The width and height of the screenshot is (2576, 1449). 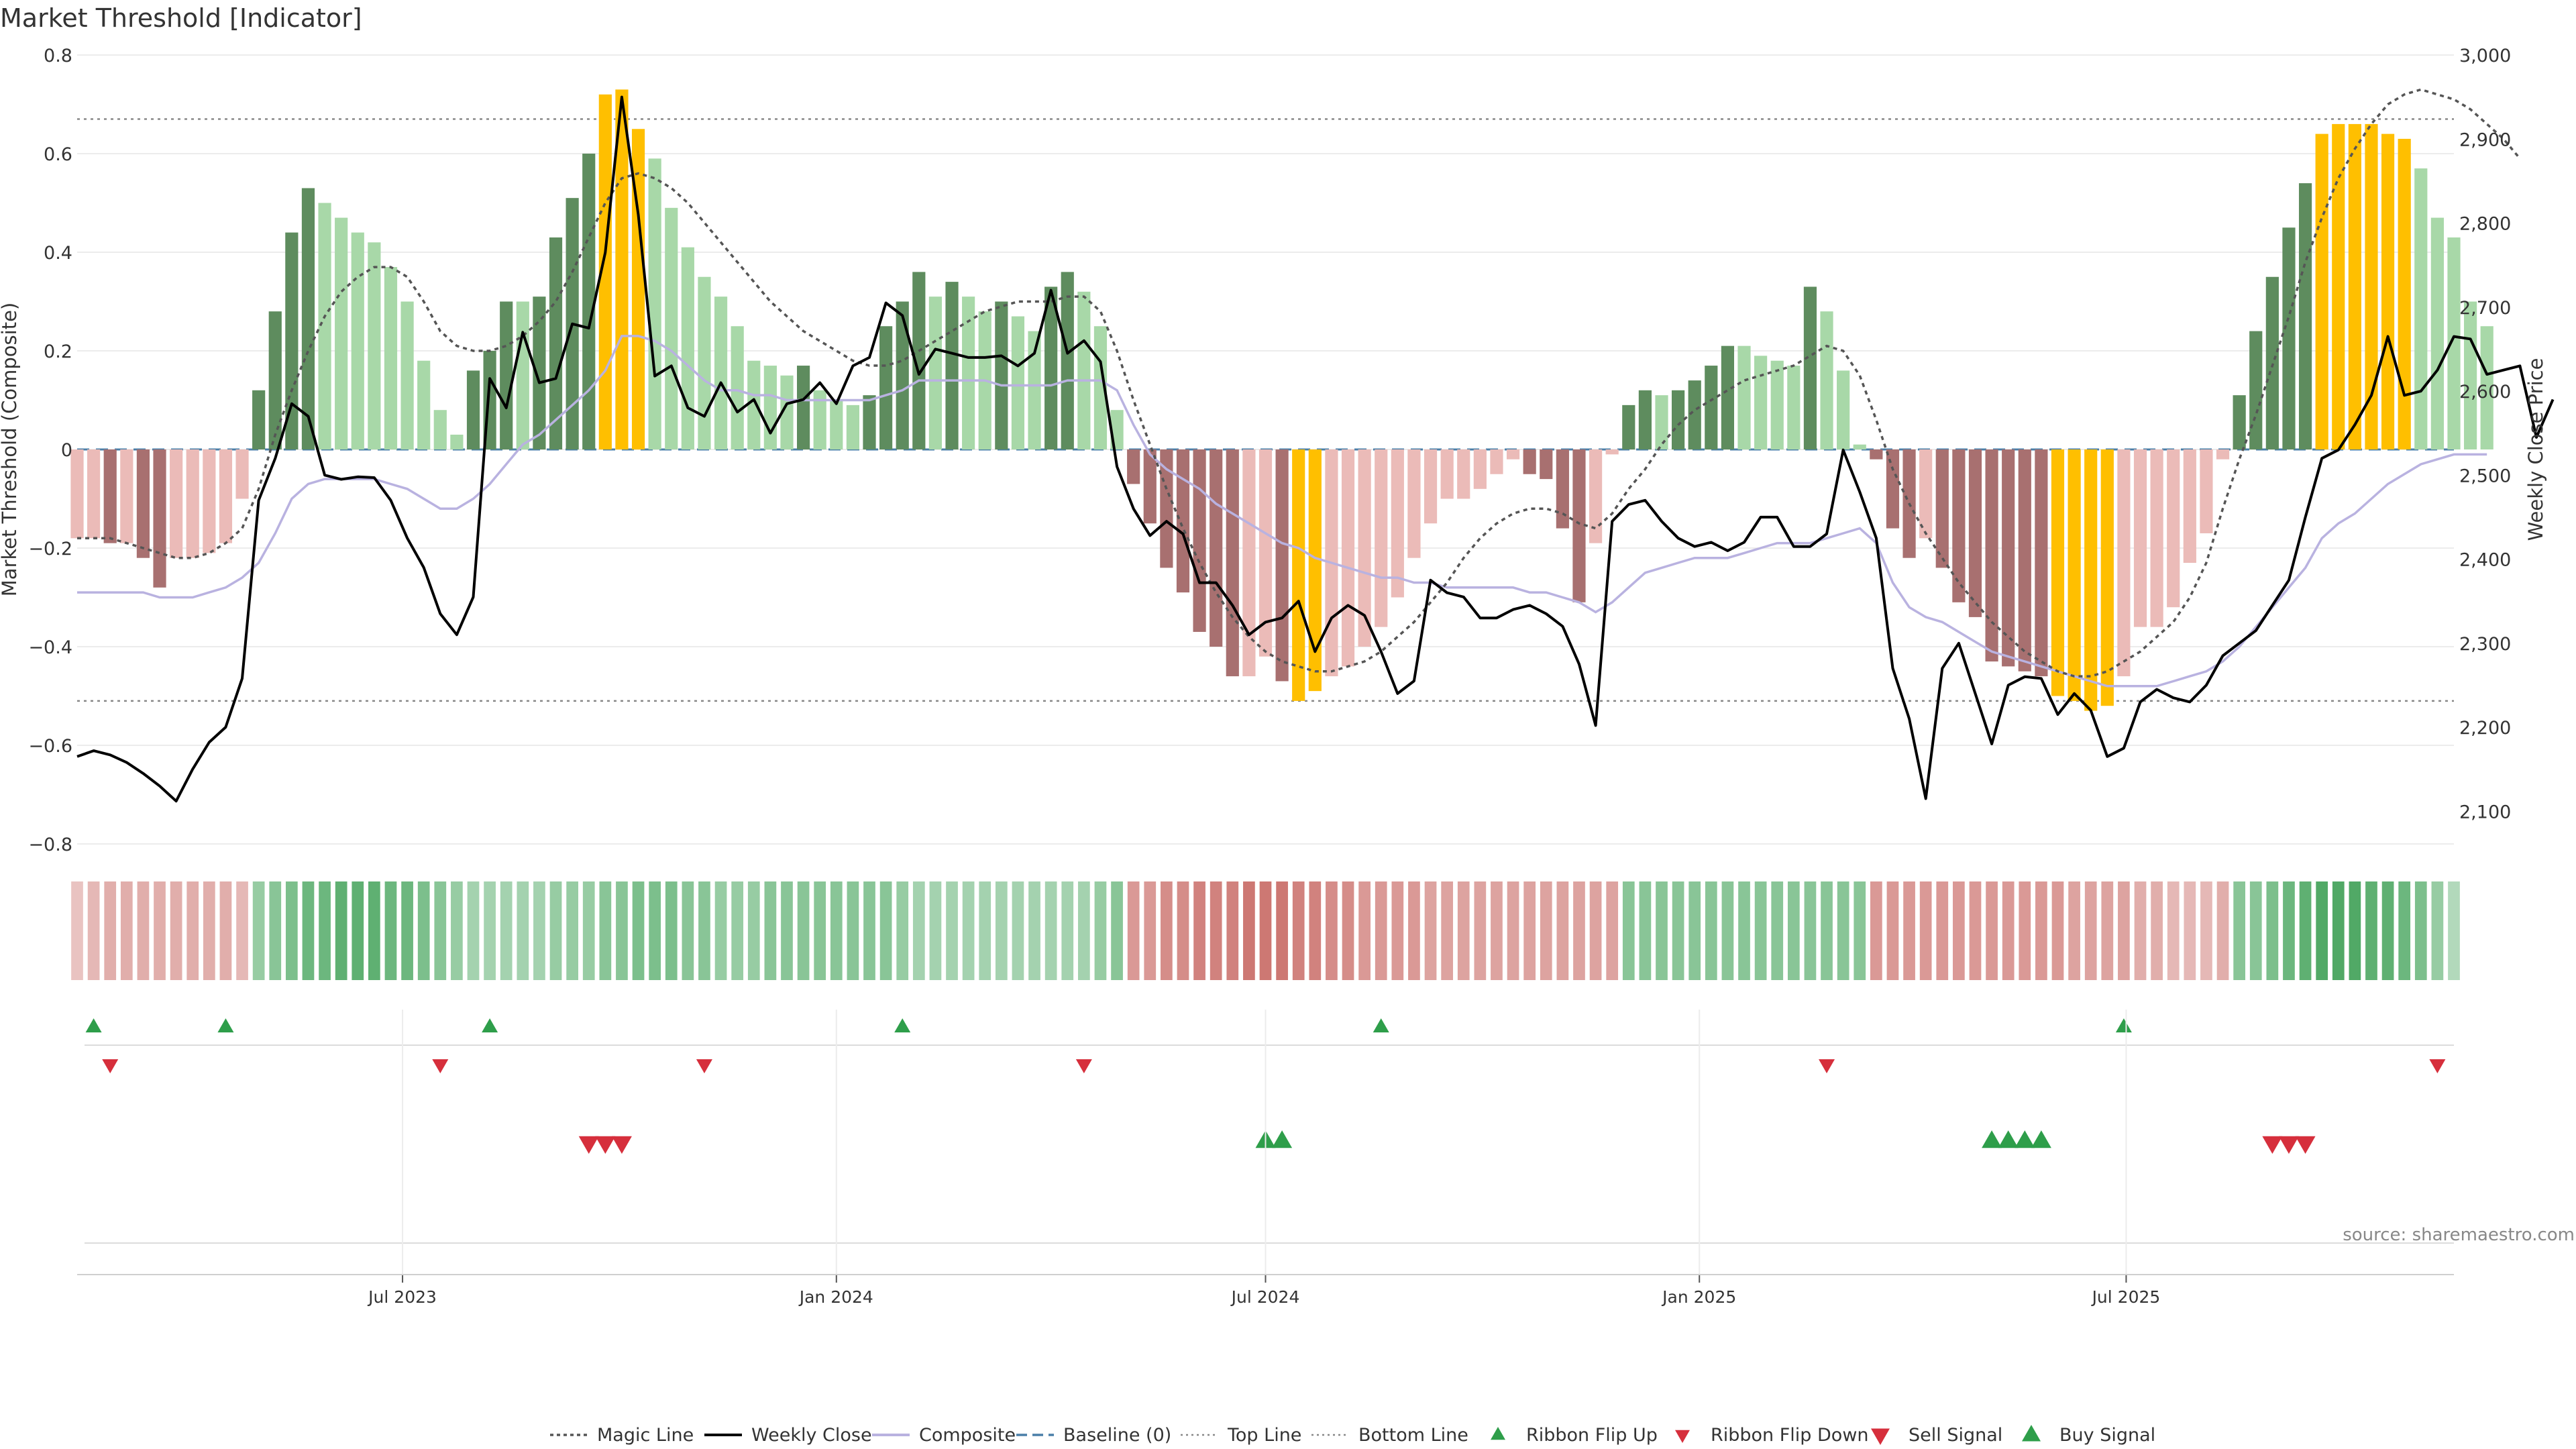 What do you see at coordinates (1241, 1435) in the screenshot?
I see `legend-item: Top Line` at bounding box center [1241, 1435].